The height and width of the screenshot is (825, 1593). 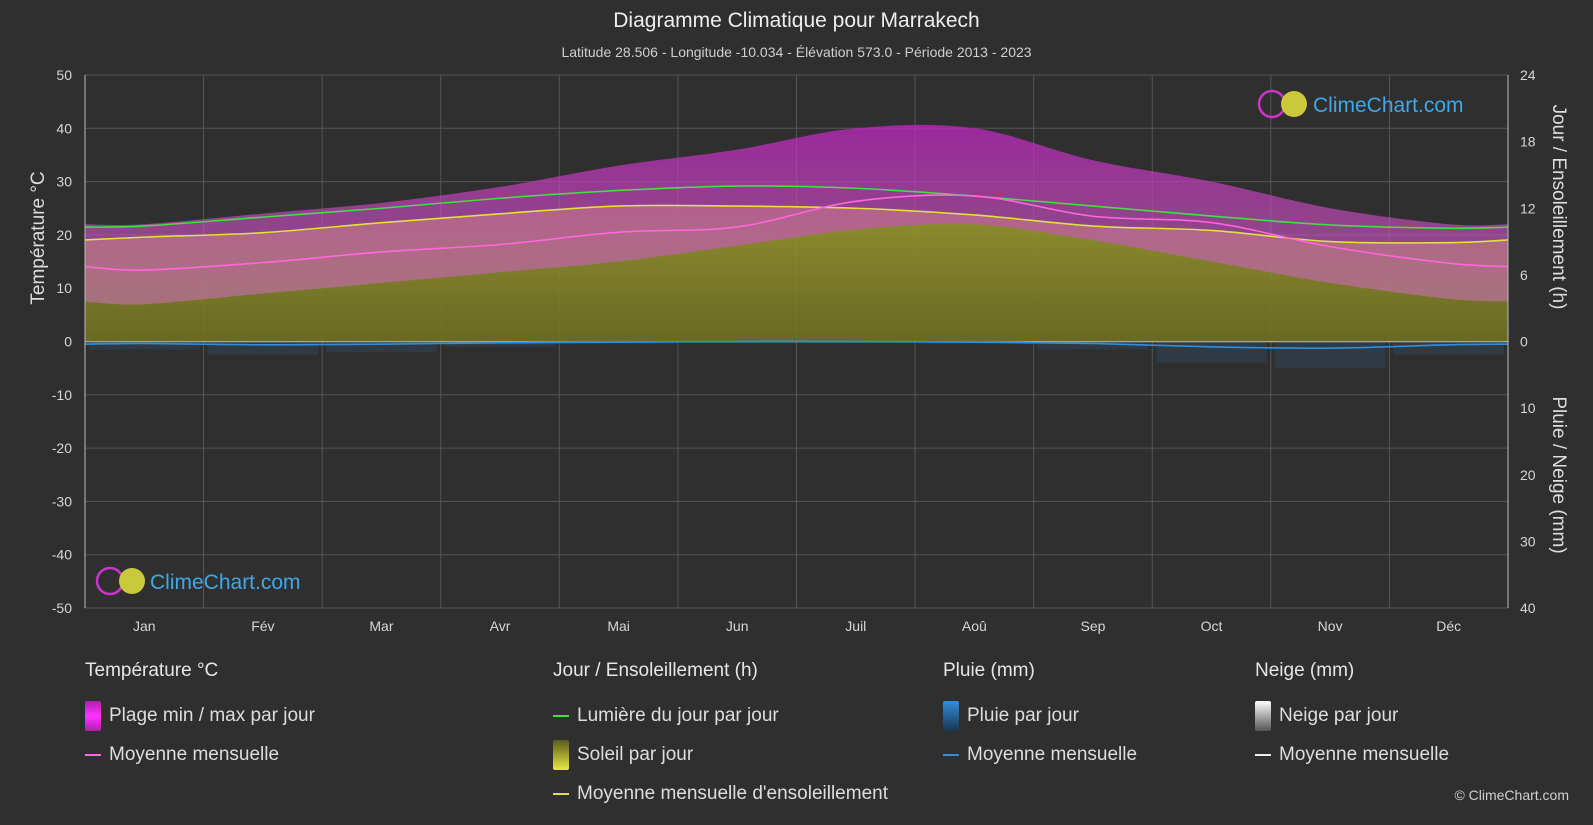 I want to click on y-tick-right-hours: 24, so click(x=1528, y=75).